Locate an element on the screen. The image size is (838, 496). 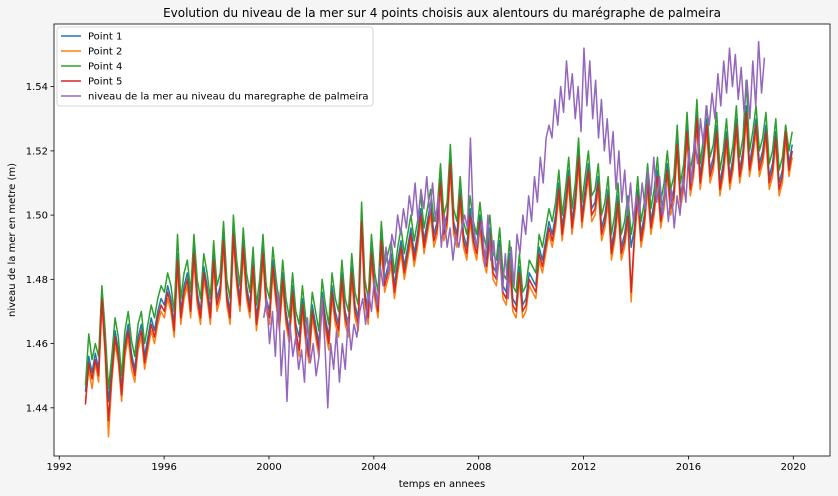
x-axis-label: temps en annees is located at coordinates (442, 484).